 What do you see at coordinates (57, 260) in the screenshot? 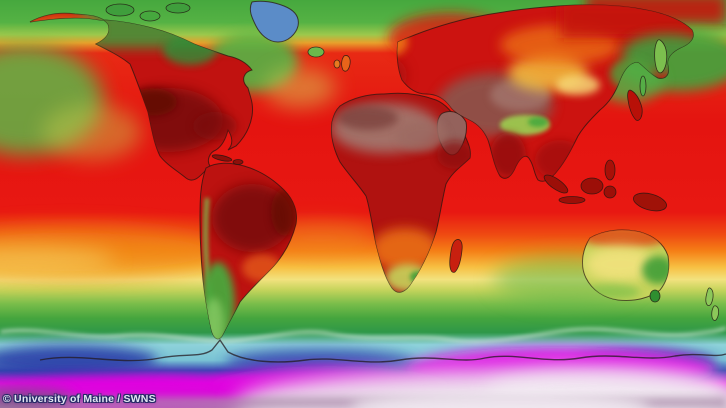
I see `east-pacific-yellow-core` at bounding box center [57, 260].